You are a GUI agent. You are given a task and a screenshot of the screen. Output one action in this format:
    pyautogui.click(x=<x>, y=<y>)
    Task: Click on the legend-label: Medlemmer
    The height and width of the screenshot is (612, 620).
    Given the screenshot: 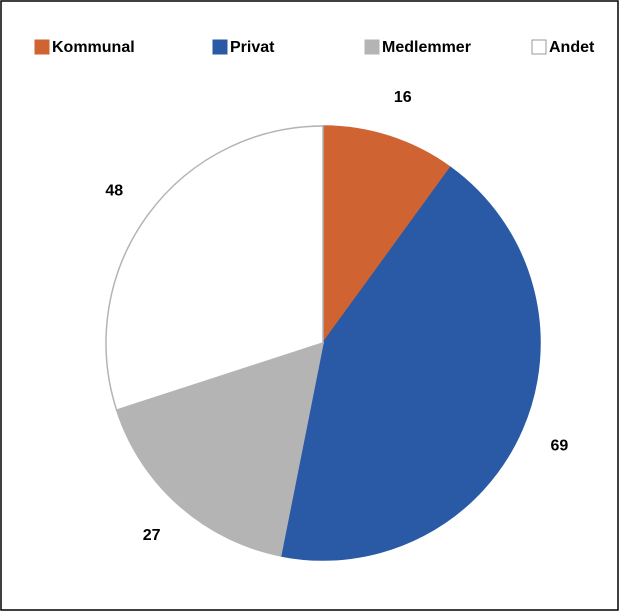 What is the action you would take?
    pyautogui.click(x=426, y=47)
    